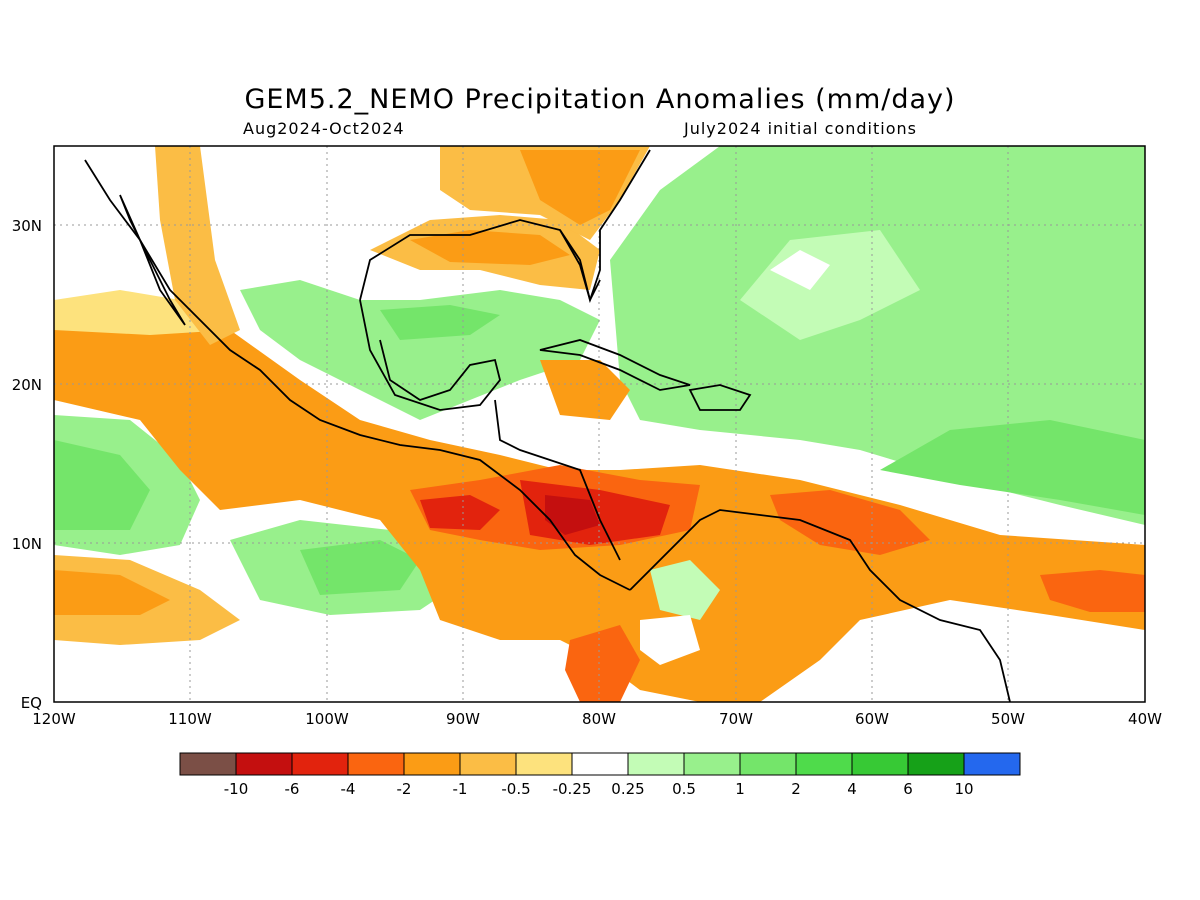  What do you see at coordinates (27, 544) in the screenshot?
I see `lat-tick-label: 10N` at bounding box center [27, 544].